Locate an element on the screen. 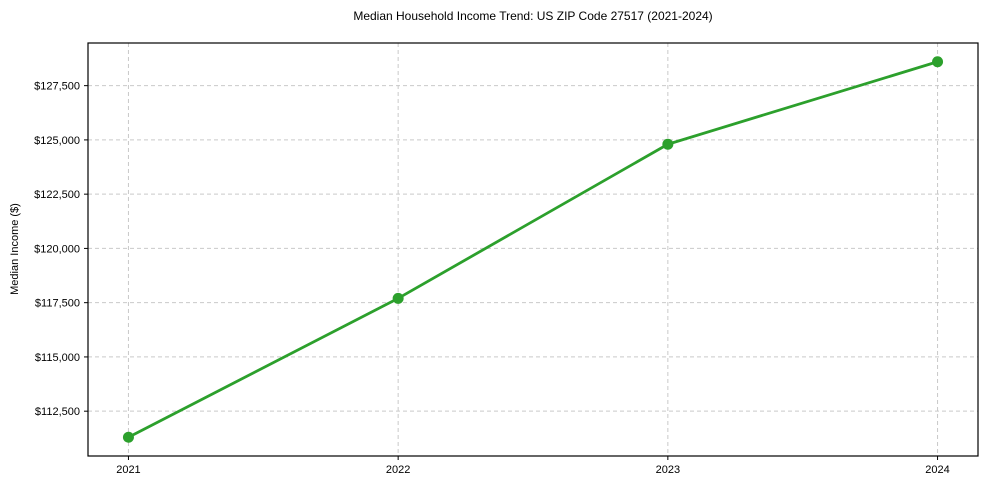 The width and height of the screenshot is (989, 490). x-tick-label: 2023 is located at coordinates (668, 470).